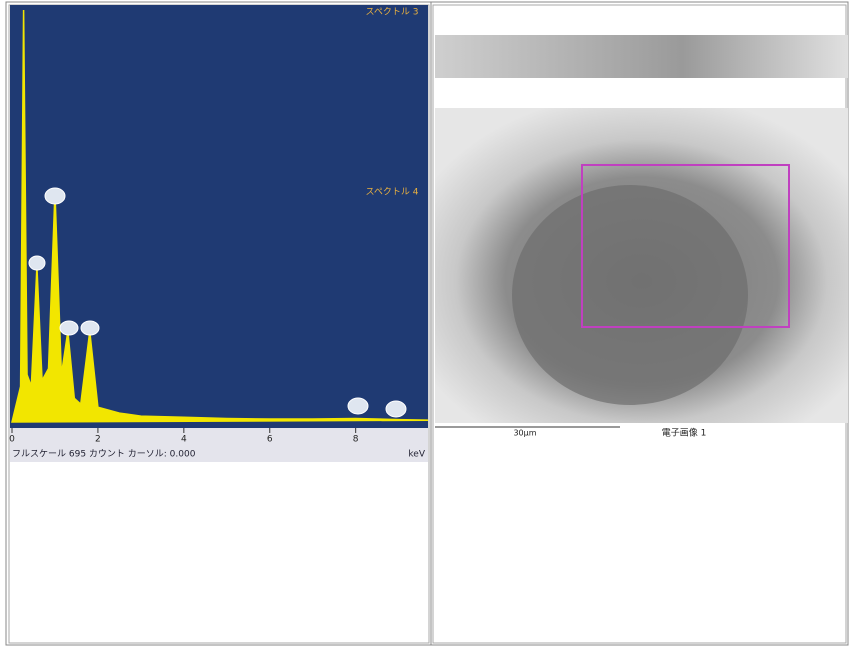 The image size is (851, 652). Describe the element at coordinates (641, 56) in the screenshot. I see `sem-image-top` at that location.